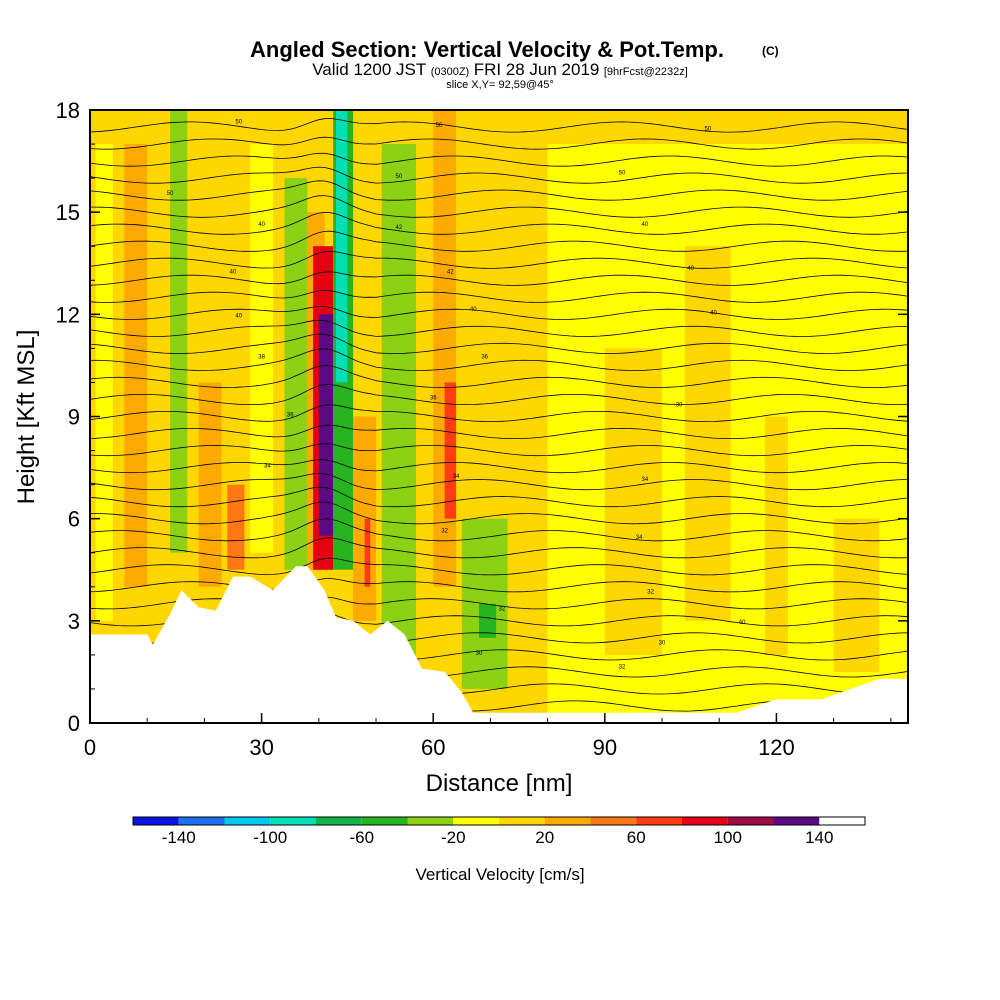 This screenshot has width=1000, height=1000. Describe the element at coordinates (500, 85) in the screenshot. I see `slice-label: slice X,Y= 92,59@45°` at that location.